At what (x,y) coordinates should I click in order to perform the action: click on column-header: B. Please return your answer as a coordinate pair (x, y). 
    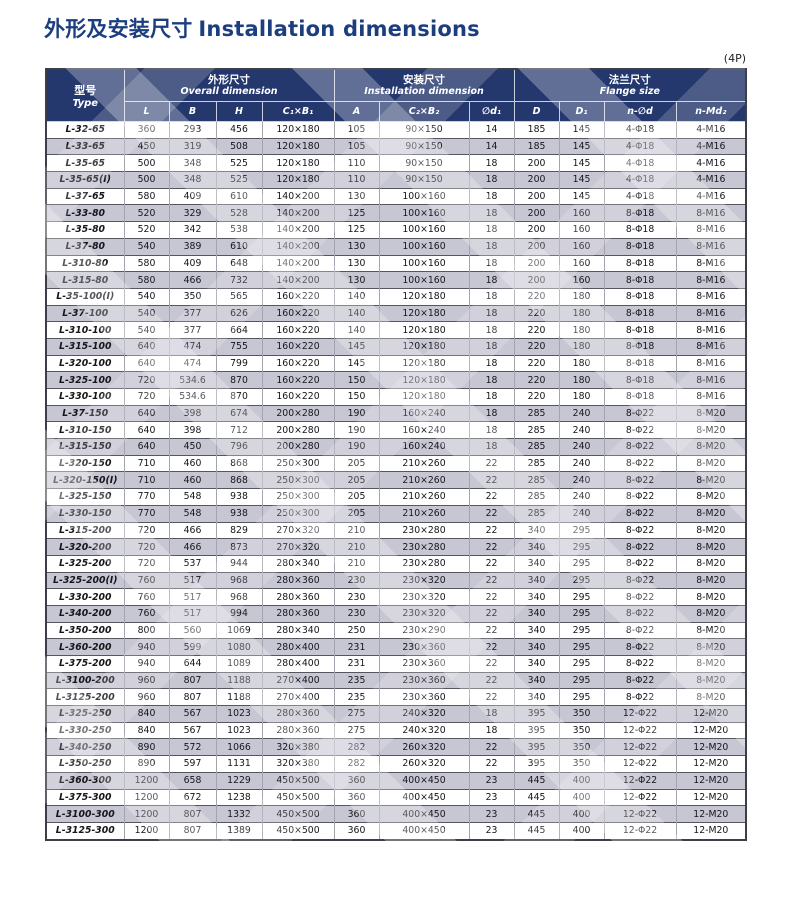
    Looking at the image, I should click on (192, 111).